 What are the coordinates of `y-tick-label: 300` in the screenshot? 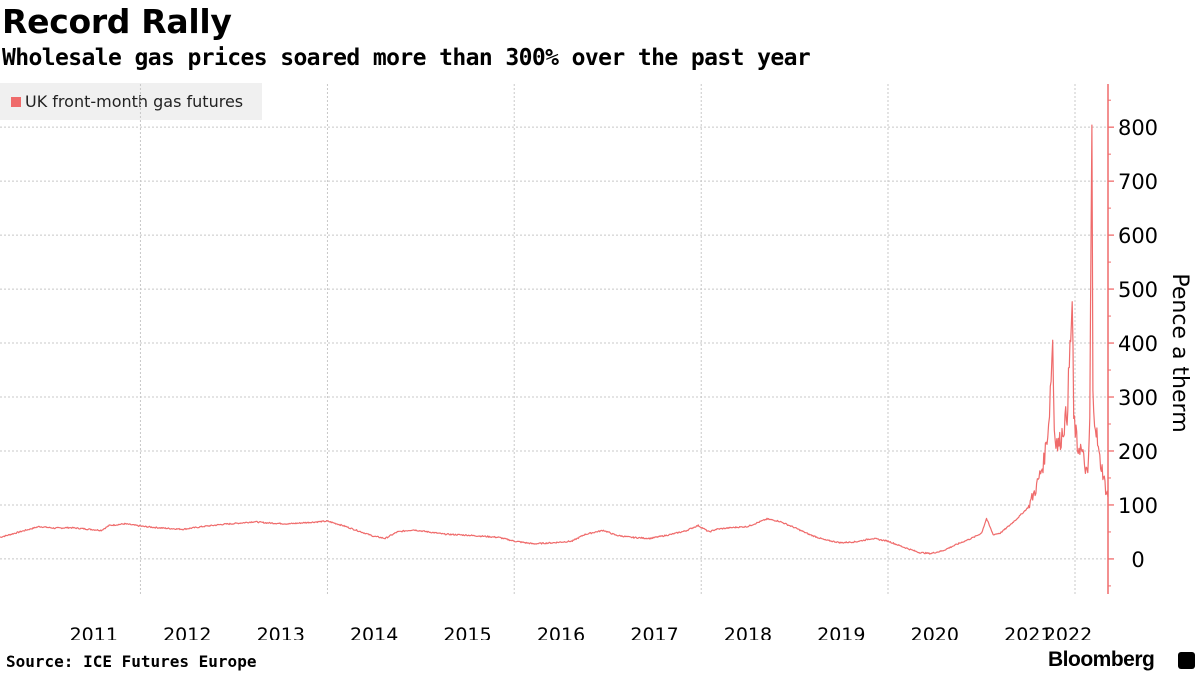 It's located at (1138, 398).